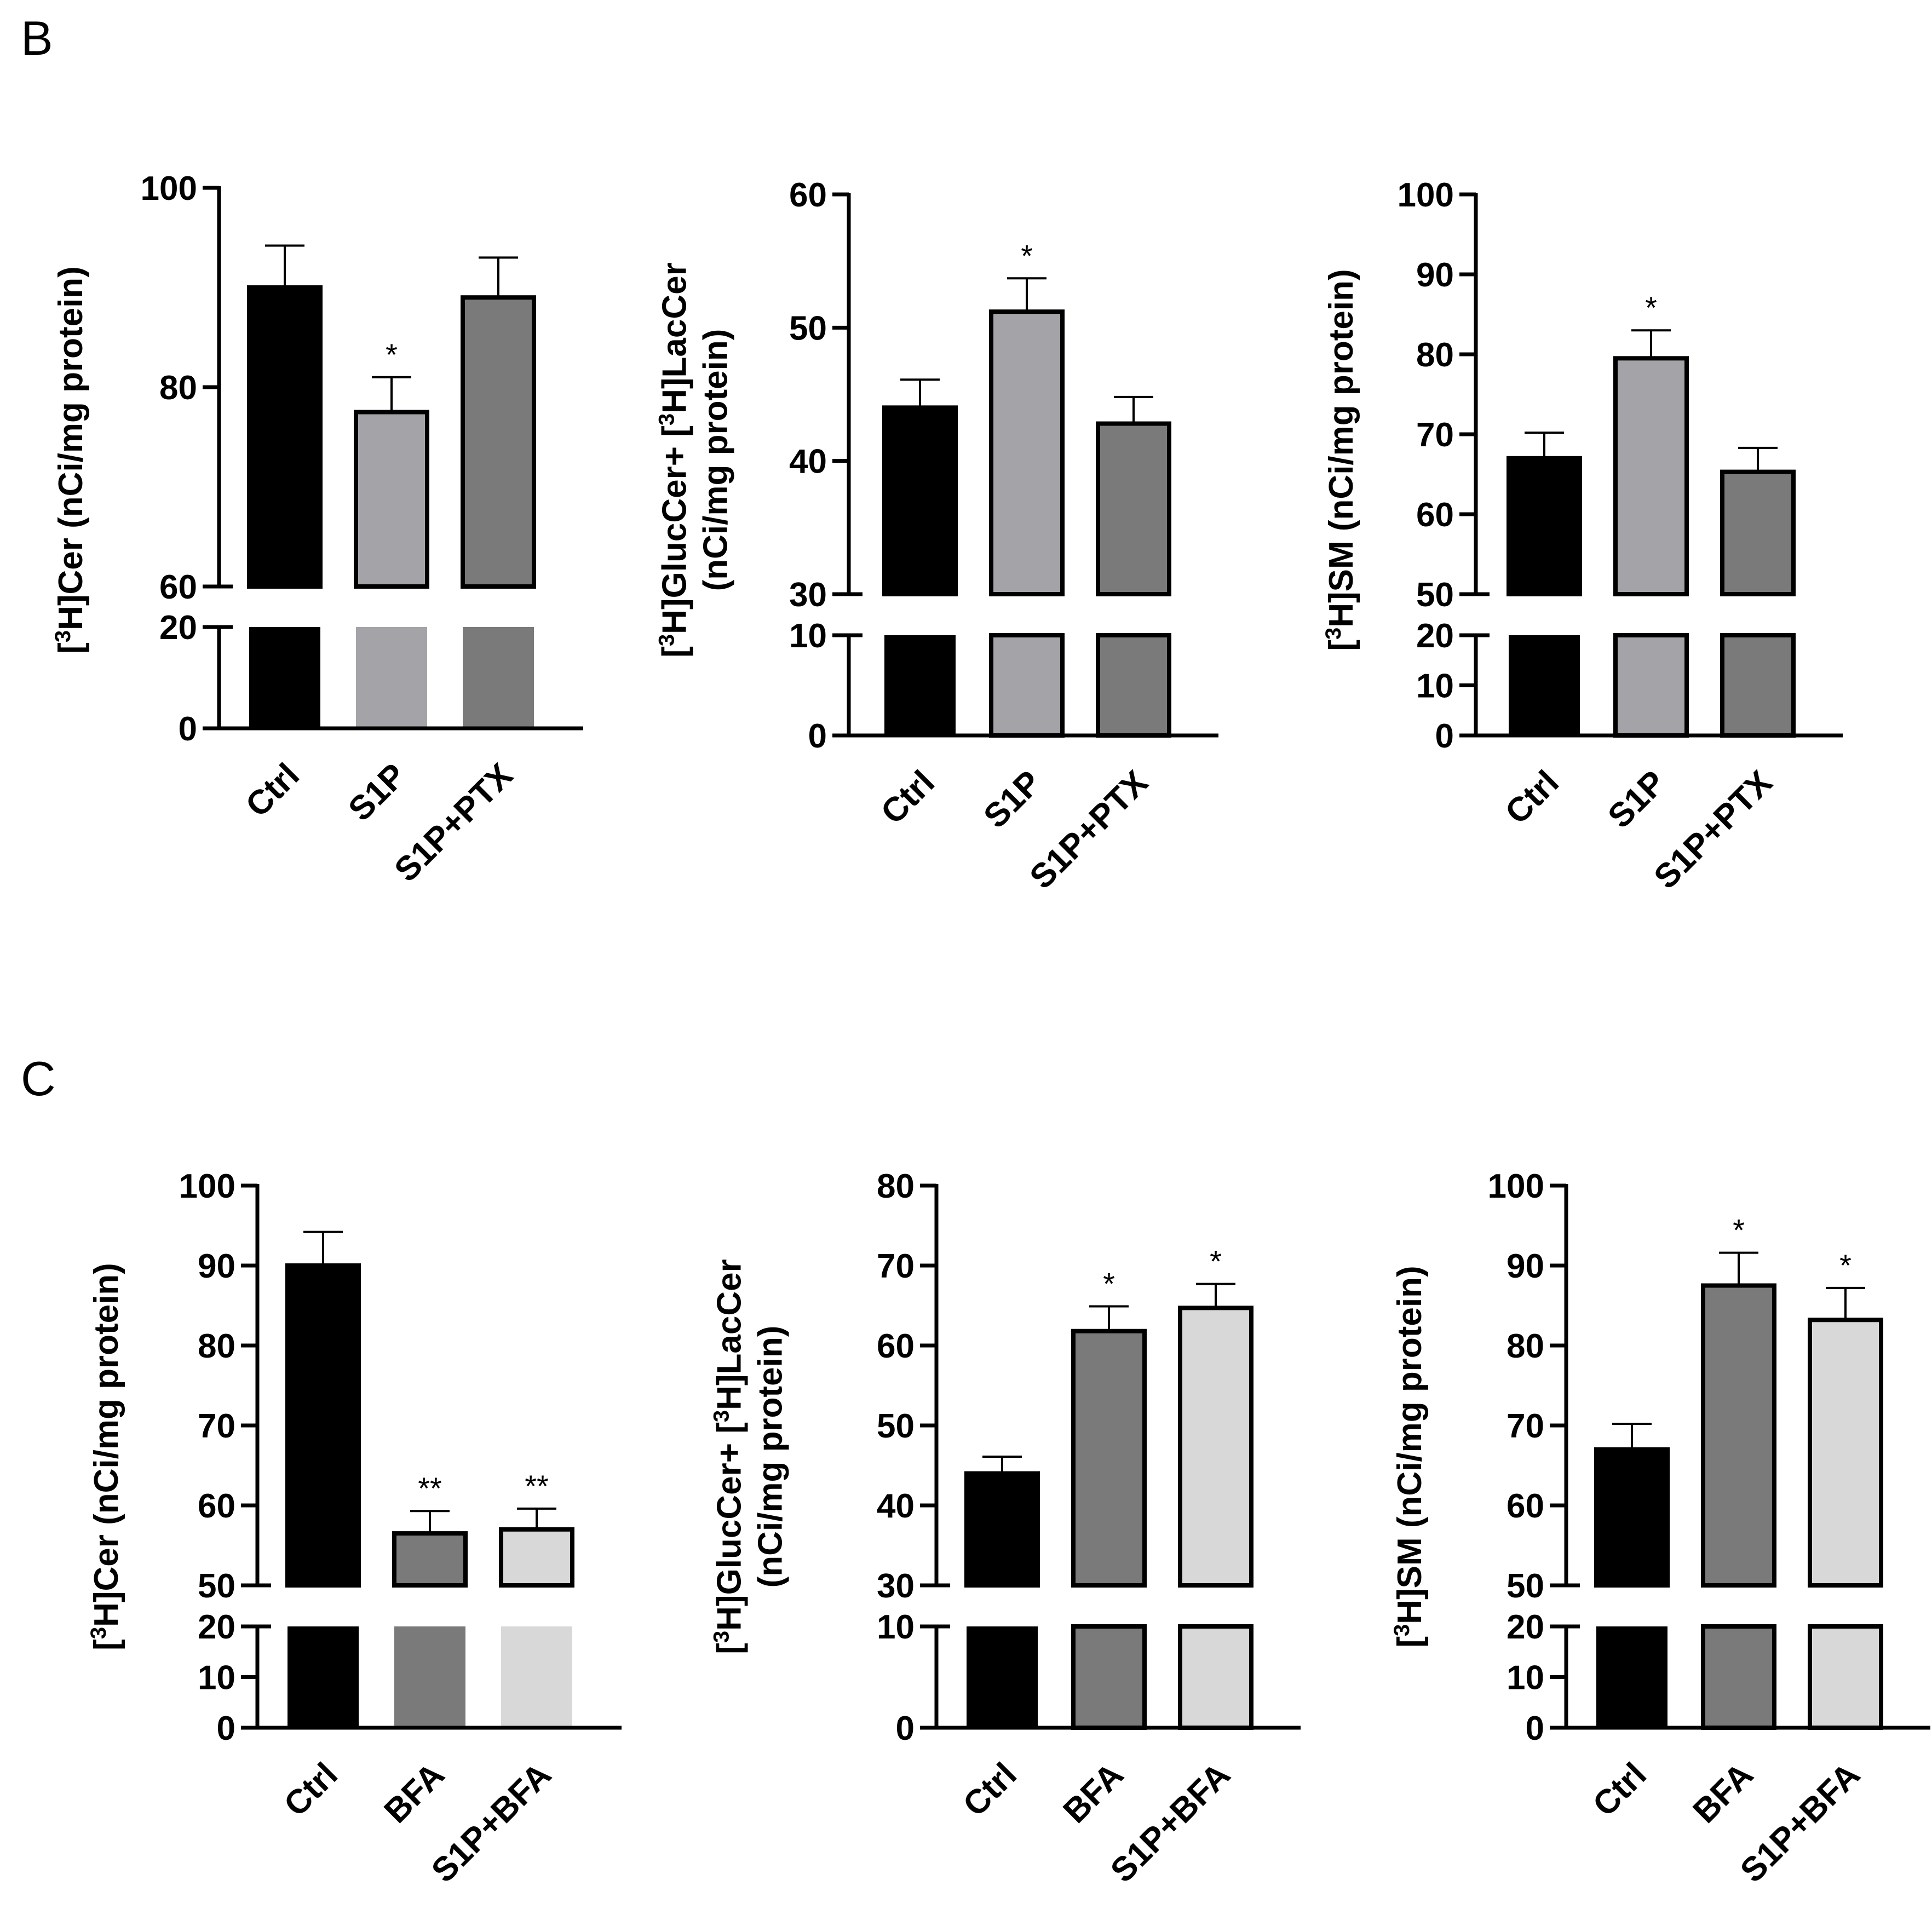  What do you see at coordinates (38, 1078) in the screenshot?
I see `panel-letter-c: C` at bounding box center [38, 1078].